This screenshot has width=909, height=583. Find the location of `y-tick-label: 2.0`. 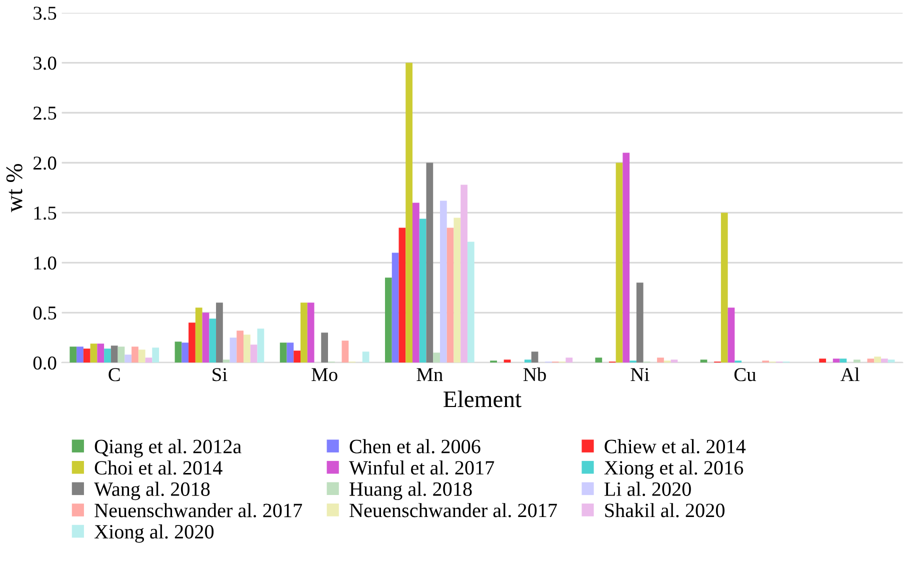

y-tick-label: 2.0 is located at coordinates (45, 163).